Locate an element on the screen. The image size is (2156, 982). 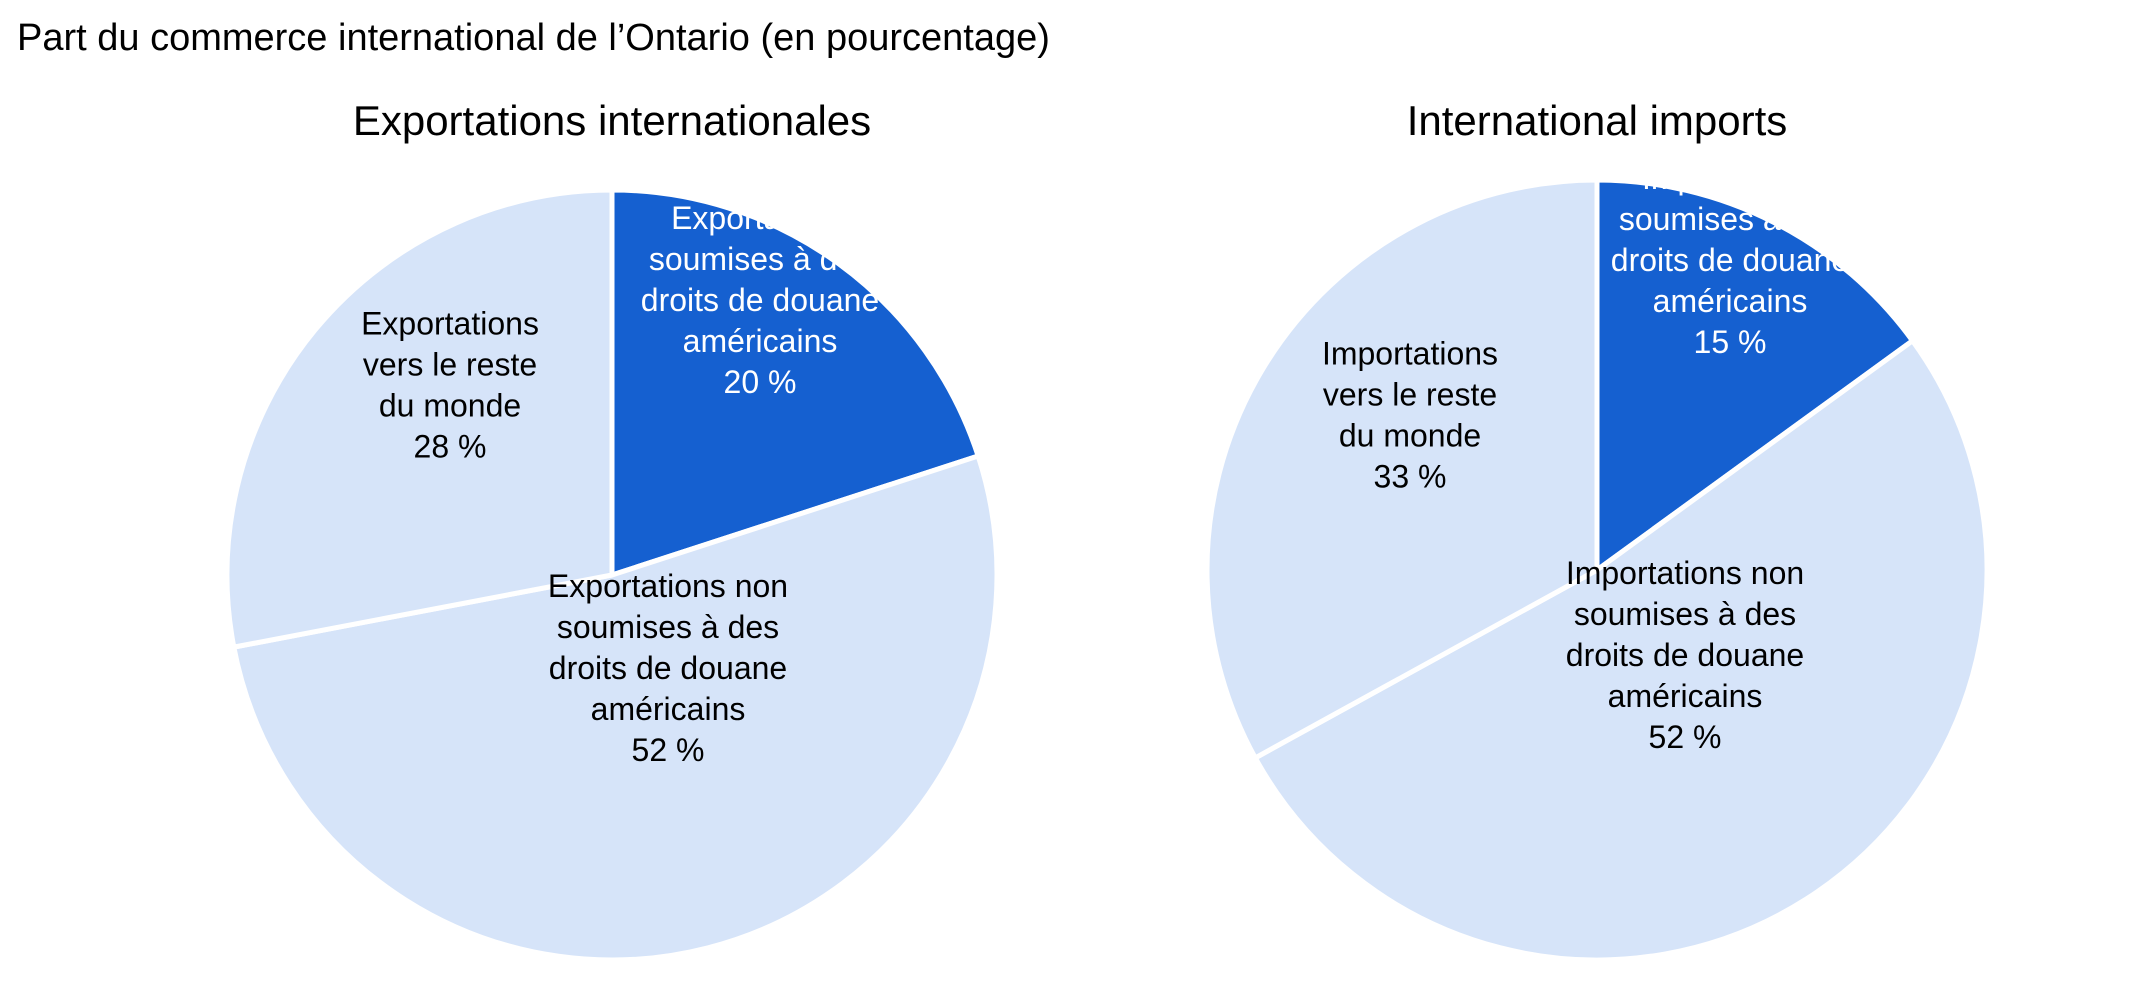
chart-title-imports: International imports is located at coordinates (1597, 120).